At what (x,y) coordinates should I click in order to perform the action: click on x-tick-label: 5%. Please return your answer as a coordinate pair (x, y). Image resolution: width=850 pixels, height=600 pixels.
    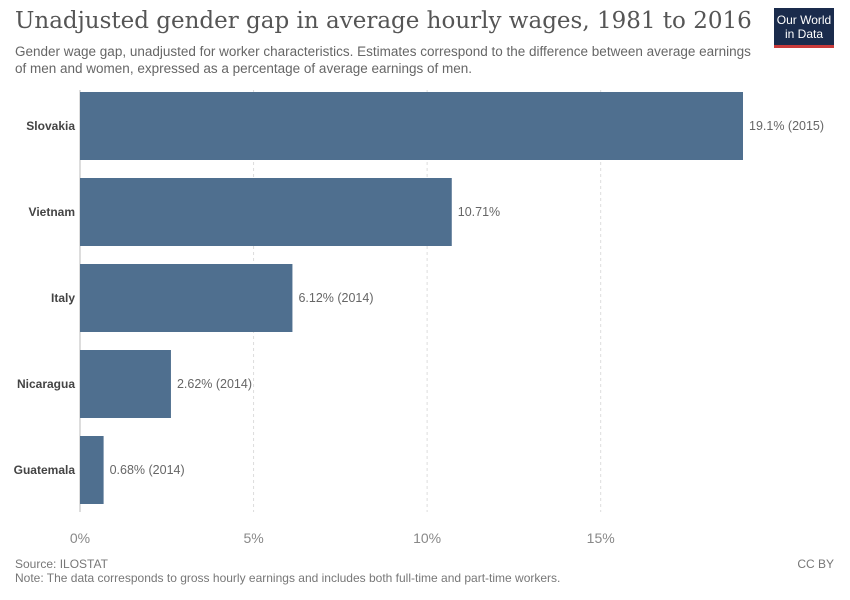
    Looking at the image, I should click on (253, 538).